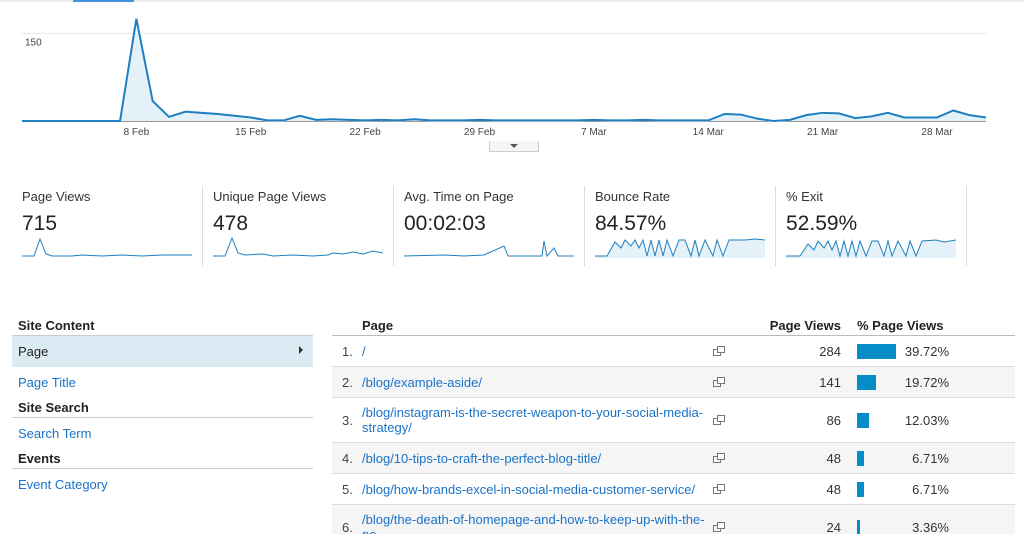  Describe the element at coordinates (926, 351) in the screenshot. I see `percent-value: 39.72%` at that location.